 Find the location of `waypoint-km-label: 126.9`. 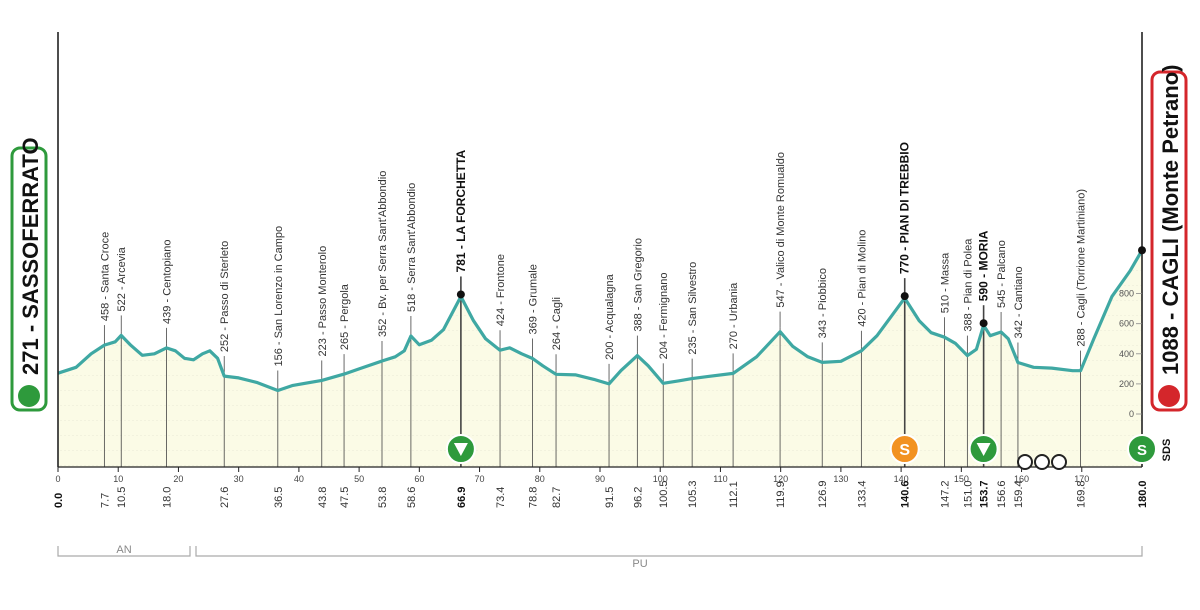

waypoint-km-label: 126.9 is located at coordinates (823, 494).